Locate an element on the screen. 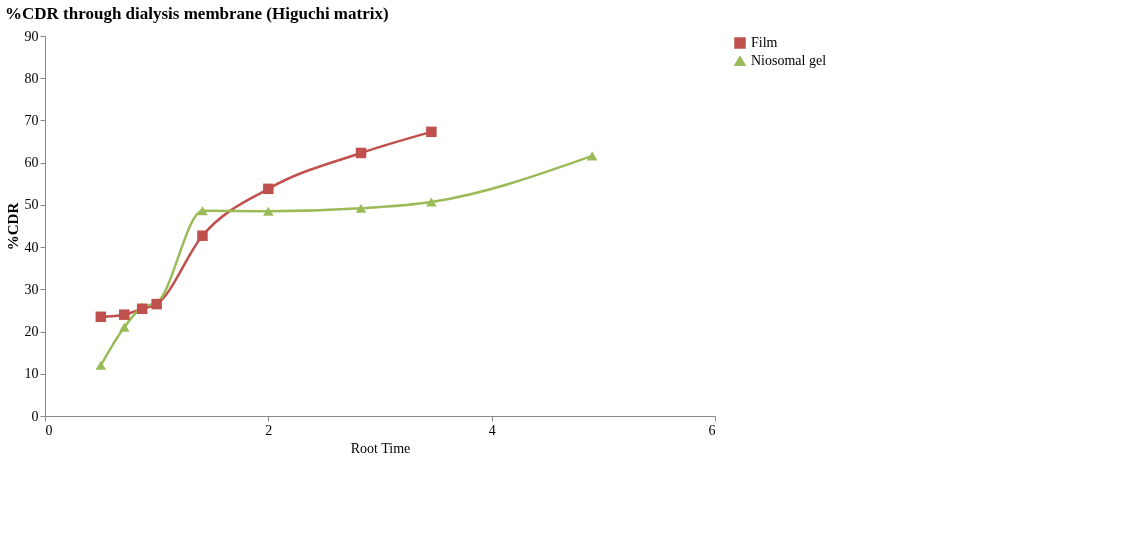  chart-title: %CDR through dialysis membrane (Higuchi matrix) is located at coordinates (197, 13).